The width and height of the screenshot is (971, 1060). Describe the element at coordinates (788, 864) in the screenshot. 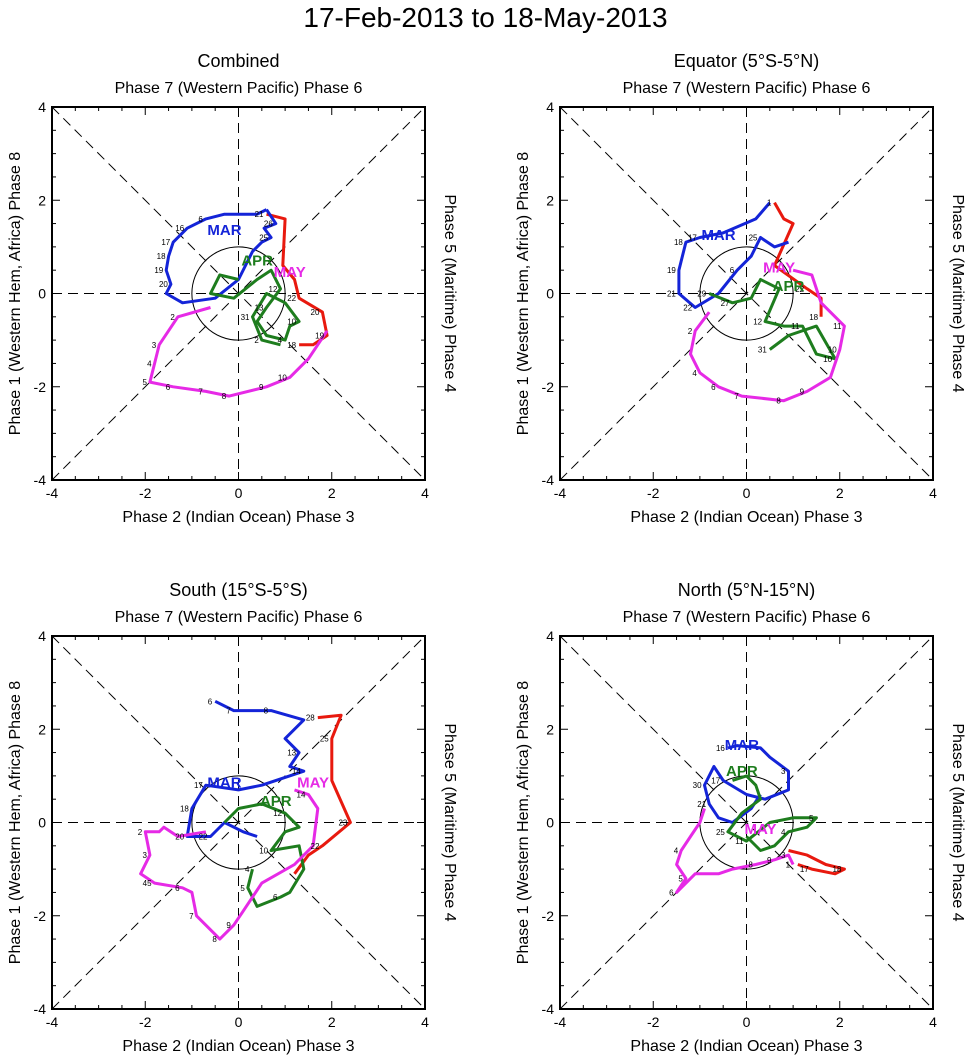

I see `day-label: 1` at that location.